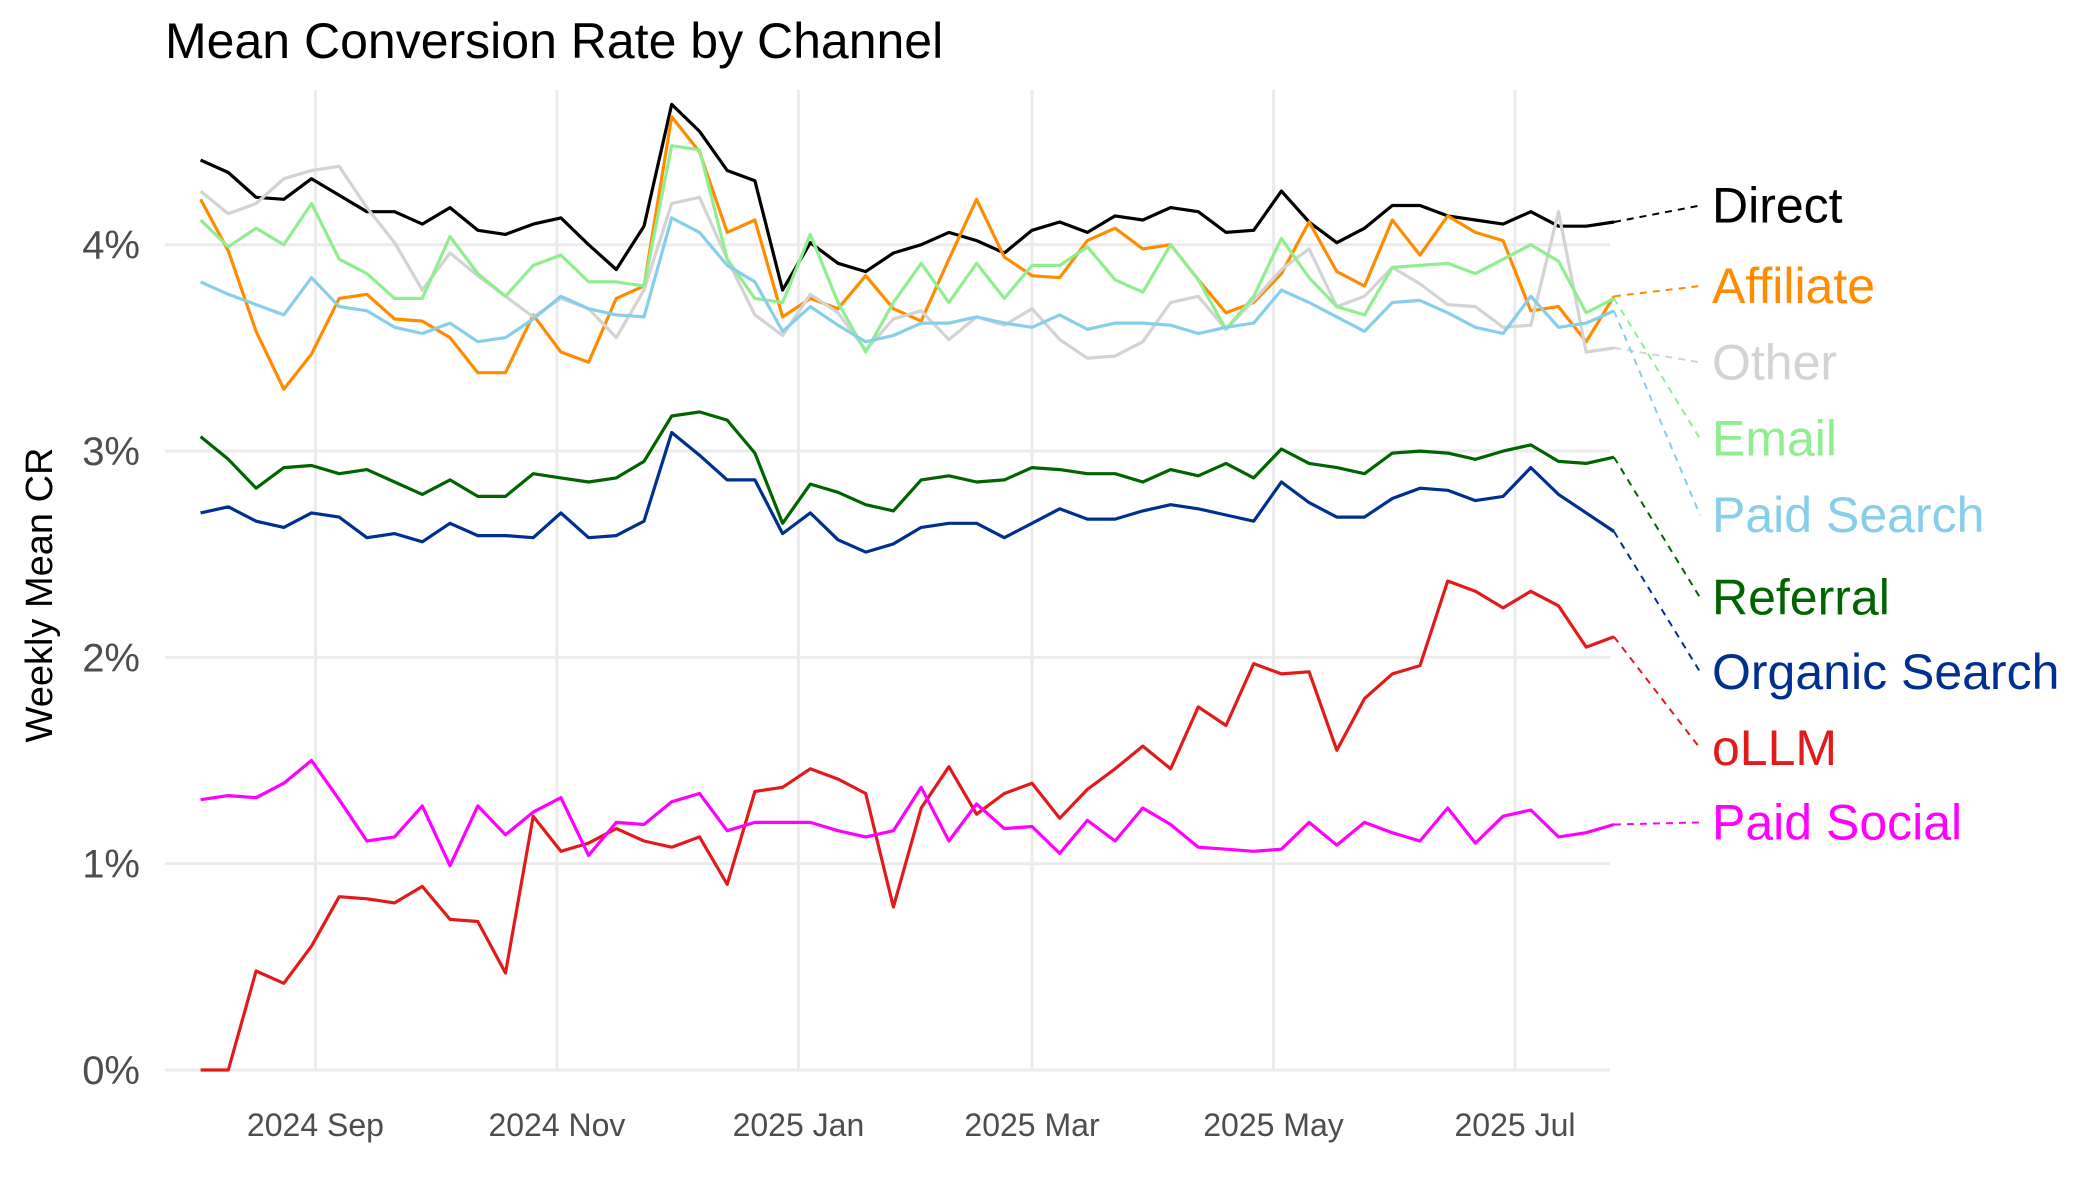  I want to click on label-leader-direct, so click(1657, 214).